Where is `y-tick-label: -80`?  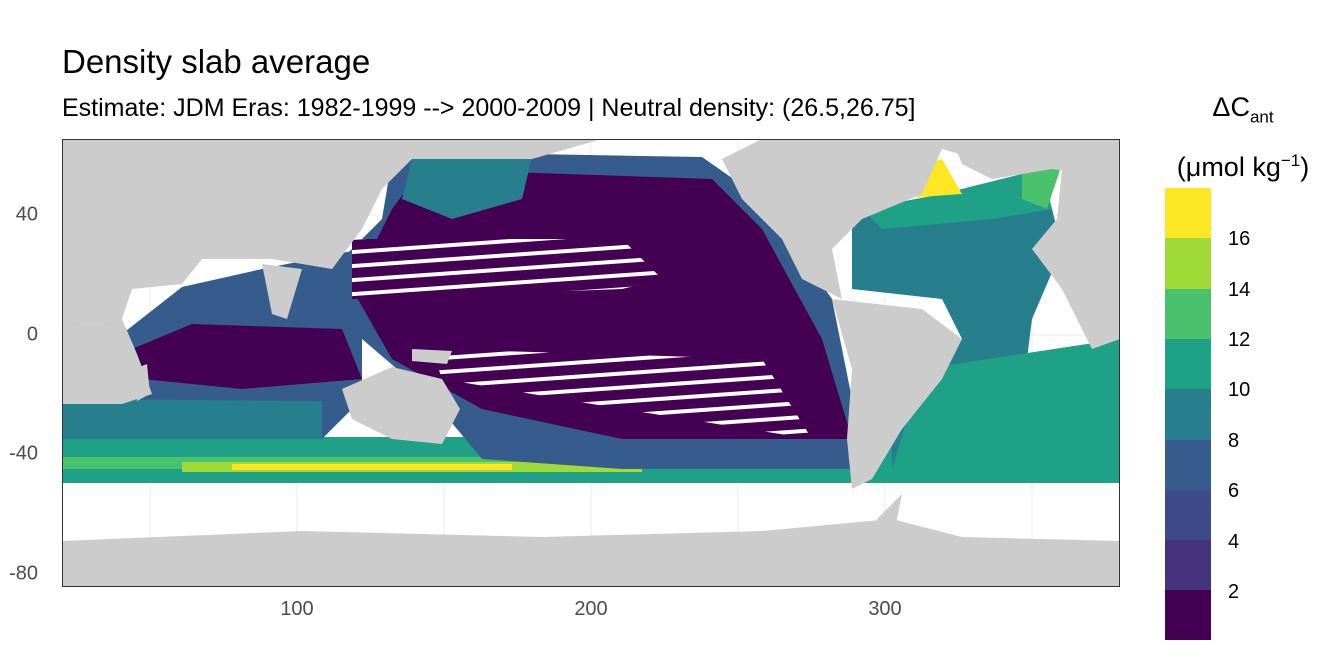 y-tick-label: -80 is located at coordinates (23, 573).